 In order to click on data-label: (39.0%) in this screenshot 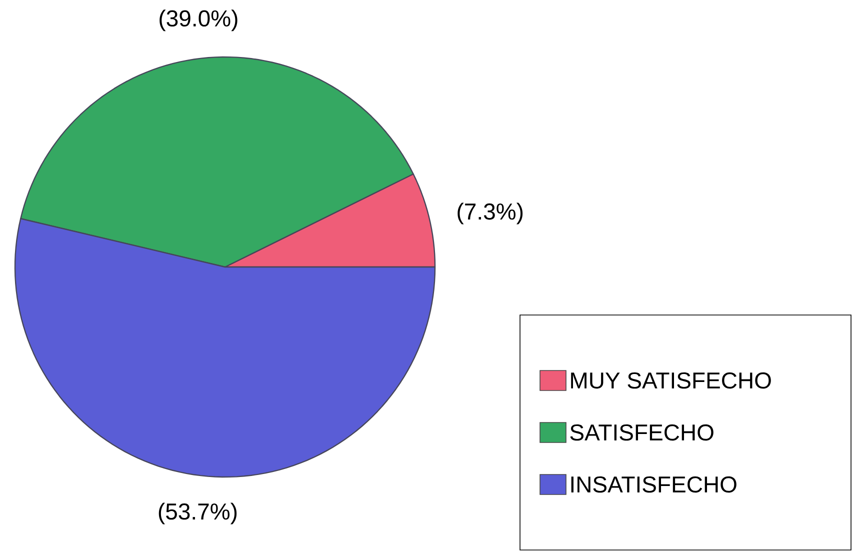, I will do `click(199, 21)`.